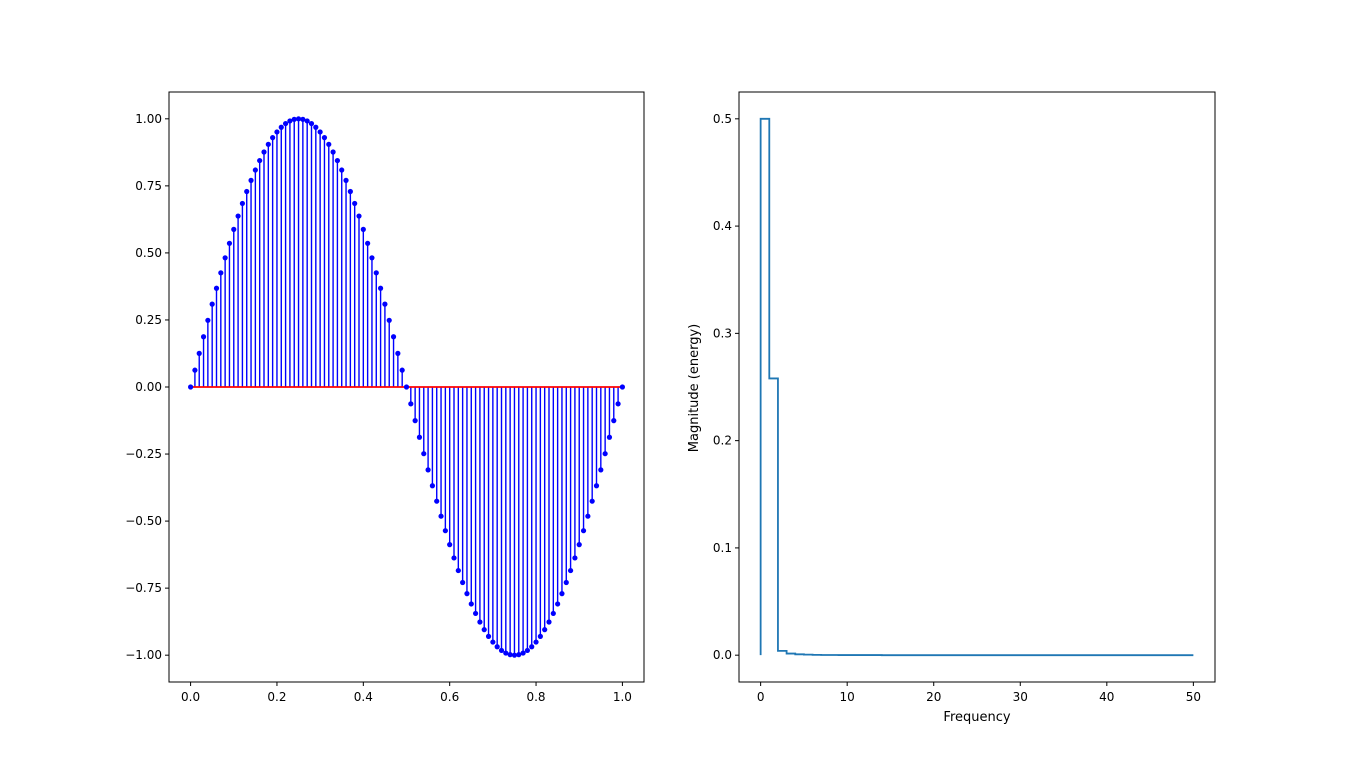 Image resolution: width=1350 pixels, height=766 pixels. What do you see at coordinates (979, 693) in the screenshot?
I see `spectrum-plot-x-ticks: 0 10 20 30 40 50` at bounding box center [979, 693].